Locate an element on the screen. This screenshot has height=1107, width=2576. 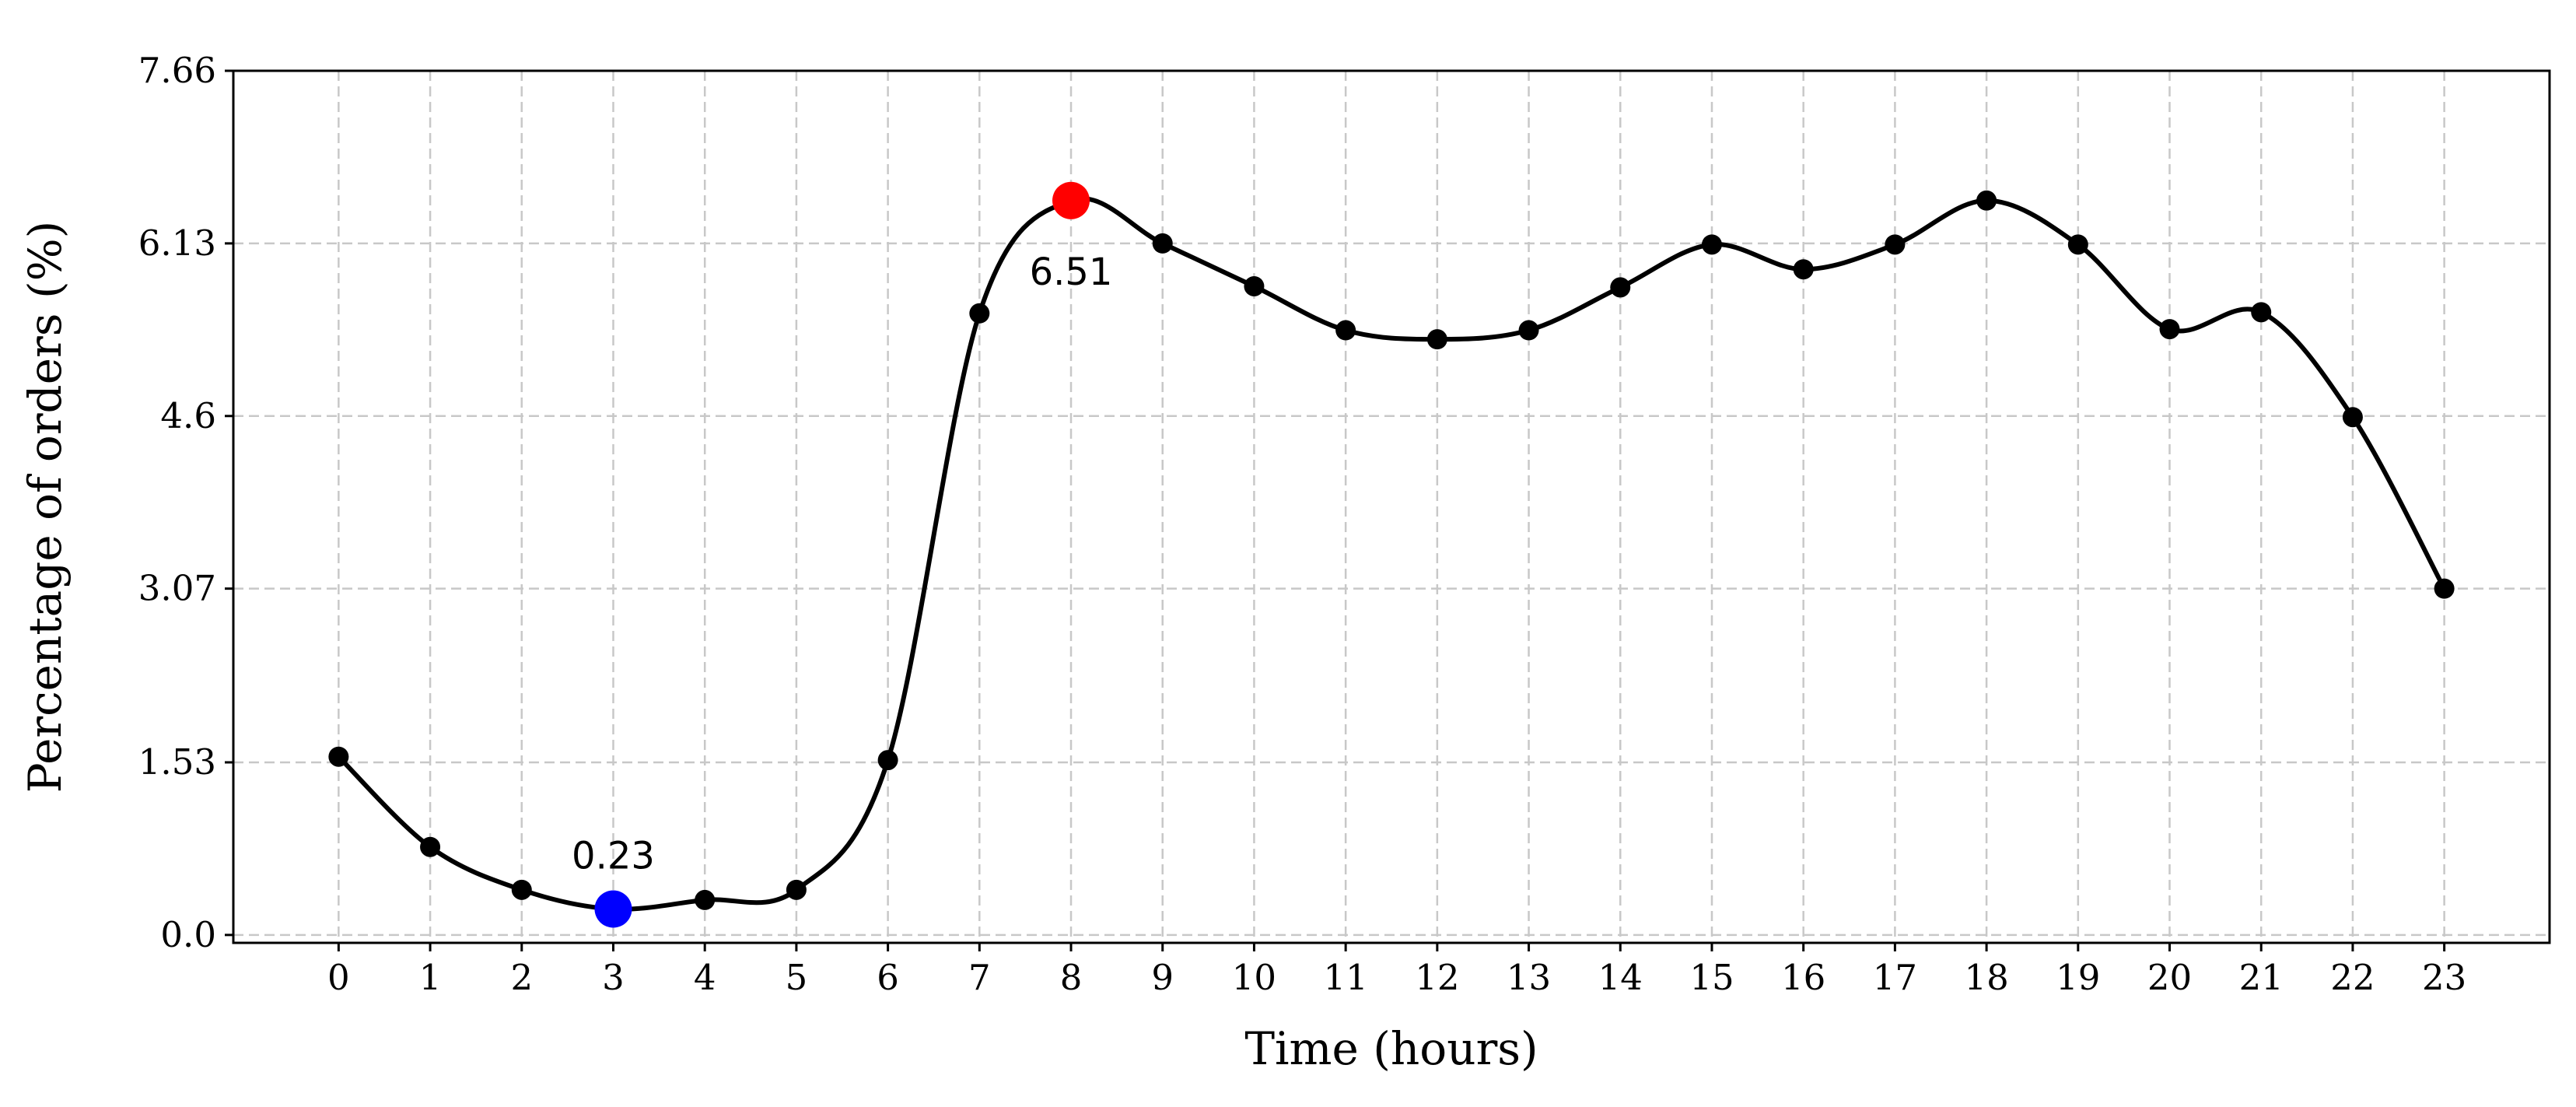
x-tick-label: 2 is located at coordinates (521, 977).